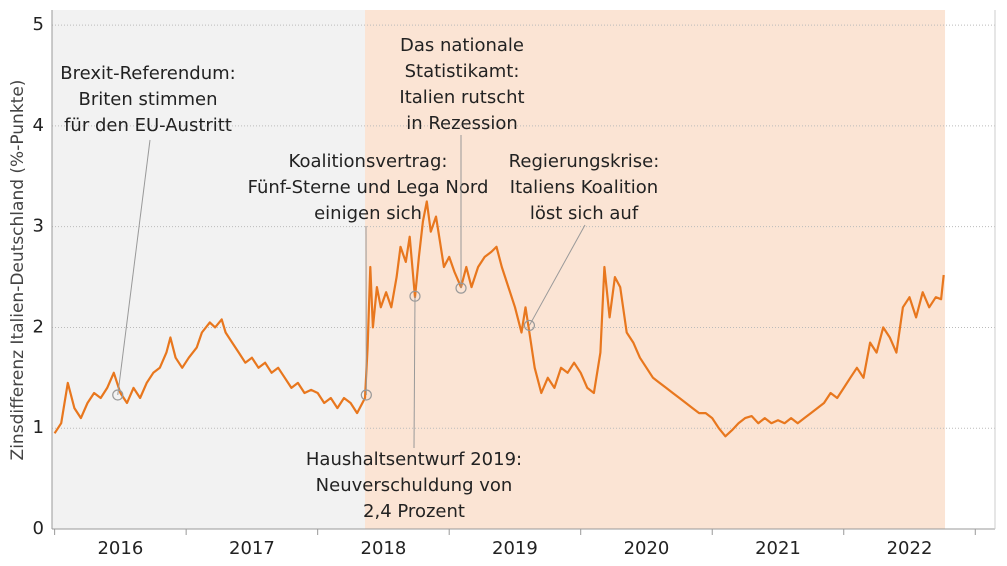 This screenshot has width=1007, height=566. I want to click on y-tick-label: 4, so click(38, 125).